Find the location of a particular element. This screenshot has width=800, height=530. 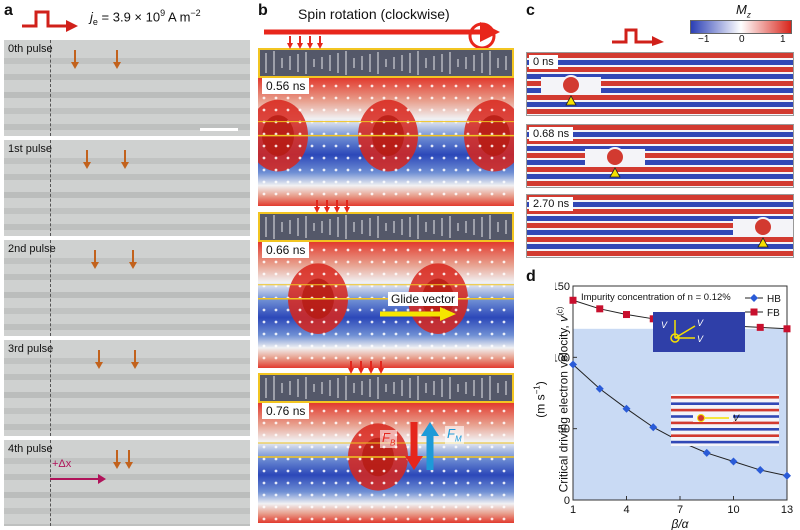

pulse-frame-label: 2nd pulse is located at coordinates (32, 249).